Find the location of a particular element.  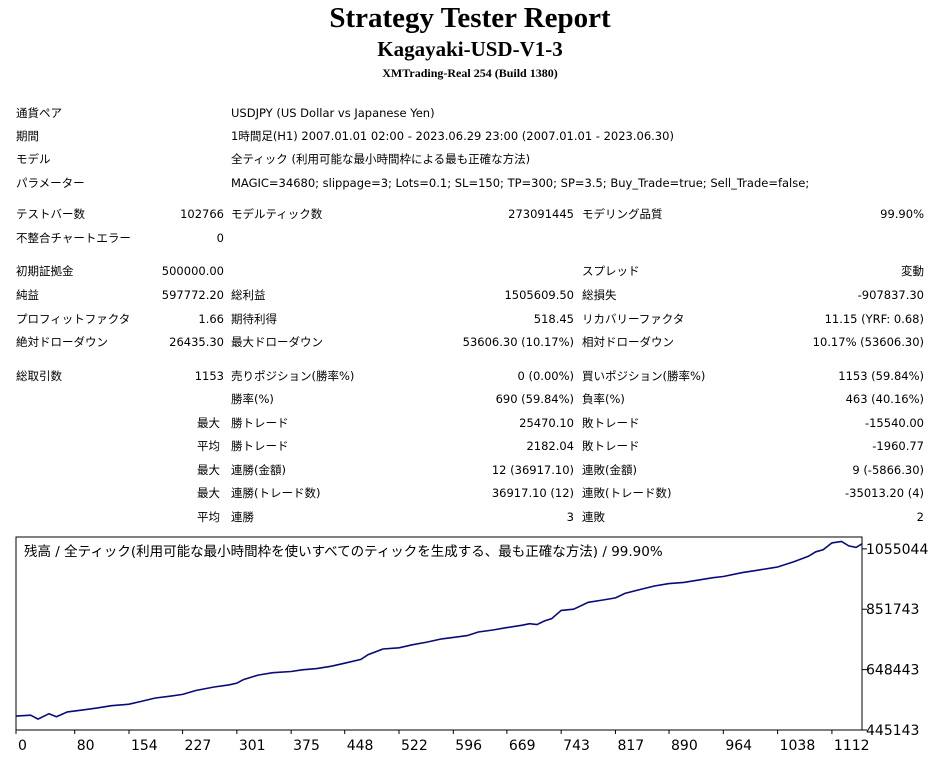

y-tick-label: 445143 is located at coordinates (892, 731).